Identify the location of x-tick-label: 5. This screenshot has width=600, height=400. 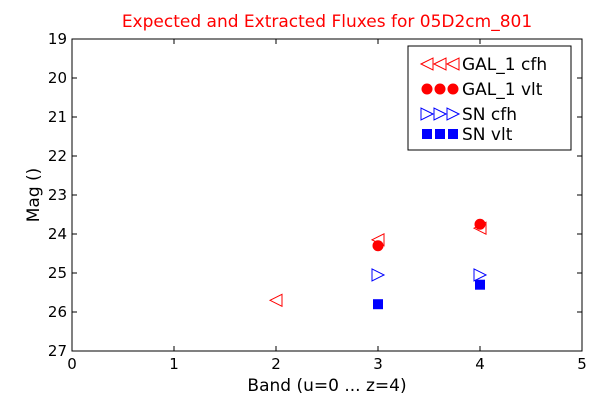
(582, 364).